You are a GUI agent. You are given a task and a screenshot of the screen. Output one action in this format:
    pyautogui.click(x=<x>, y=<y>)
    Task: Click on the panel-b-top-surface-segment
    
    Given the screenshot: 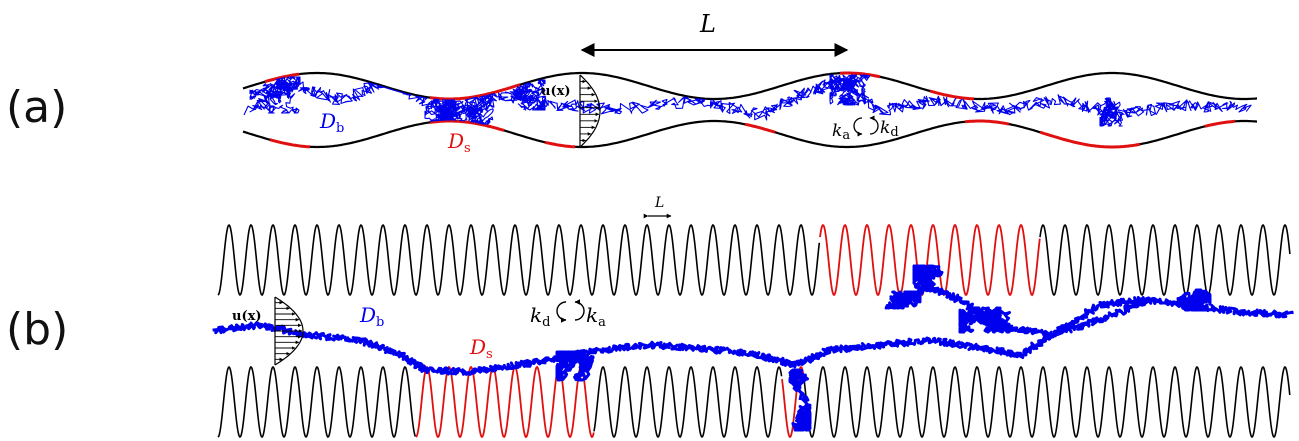 What is the action you would take?
    pyautogui.click(x=930, y=260)
    